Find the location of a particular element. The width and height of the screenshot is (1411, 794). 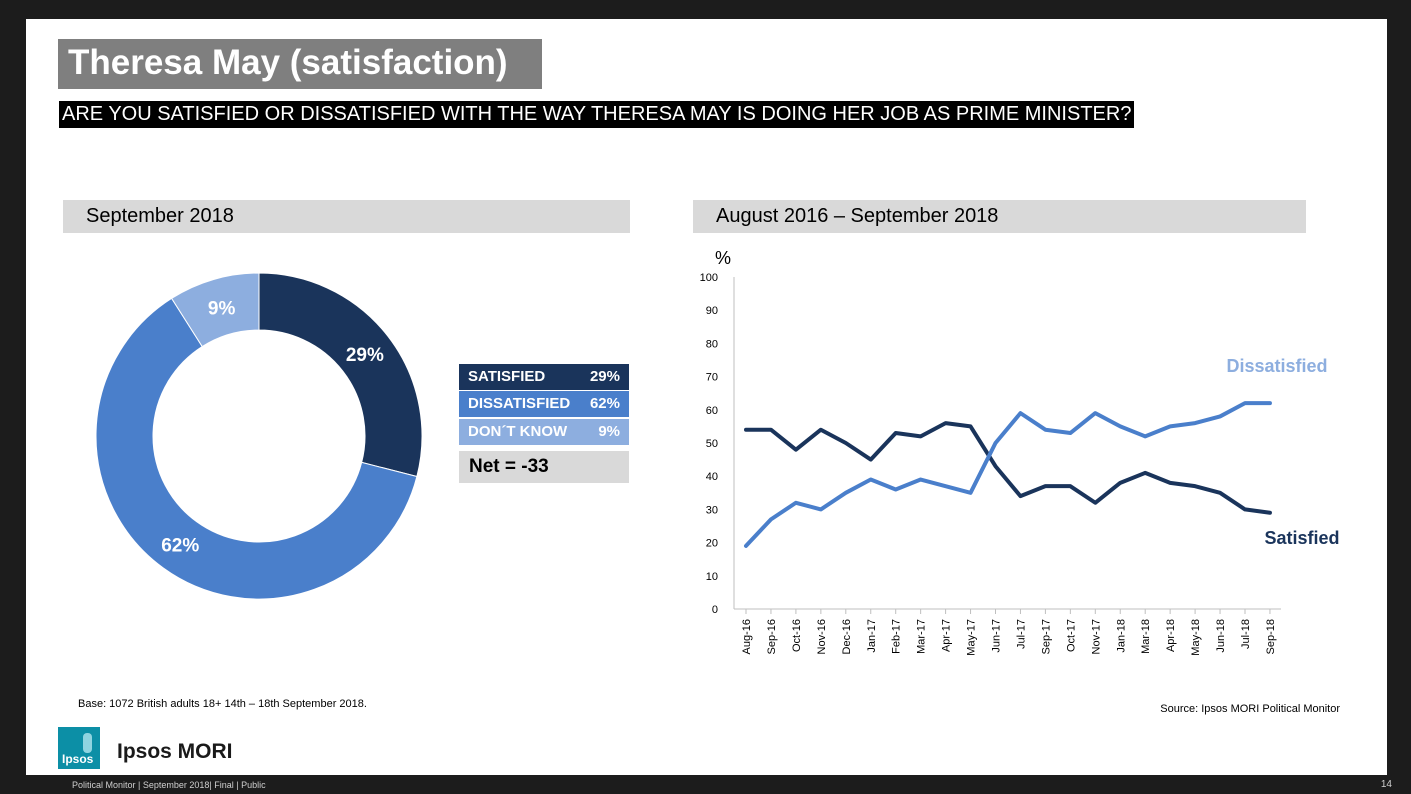

legend-label: DON´T KNOW is located at coordinates (518, 431).